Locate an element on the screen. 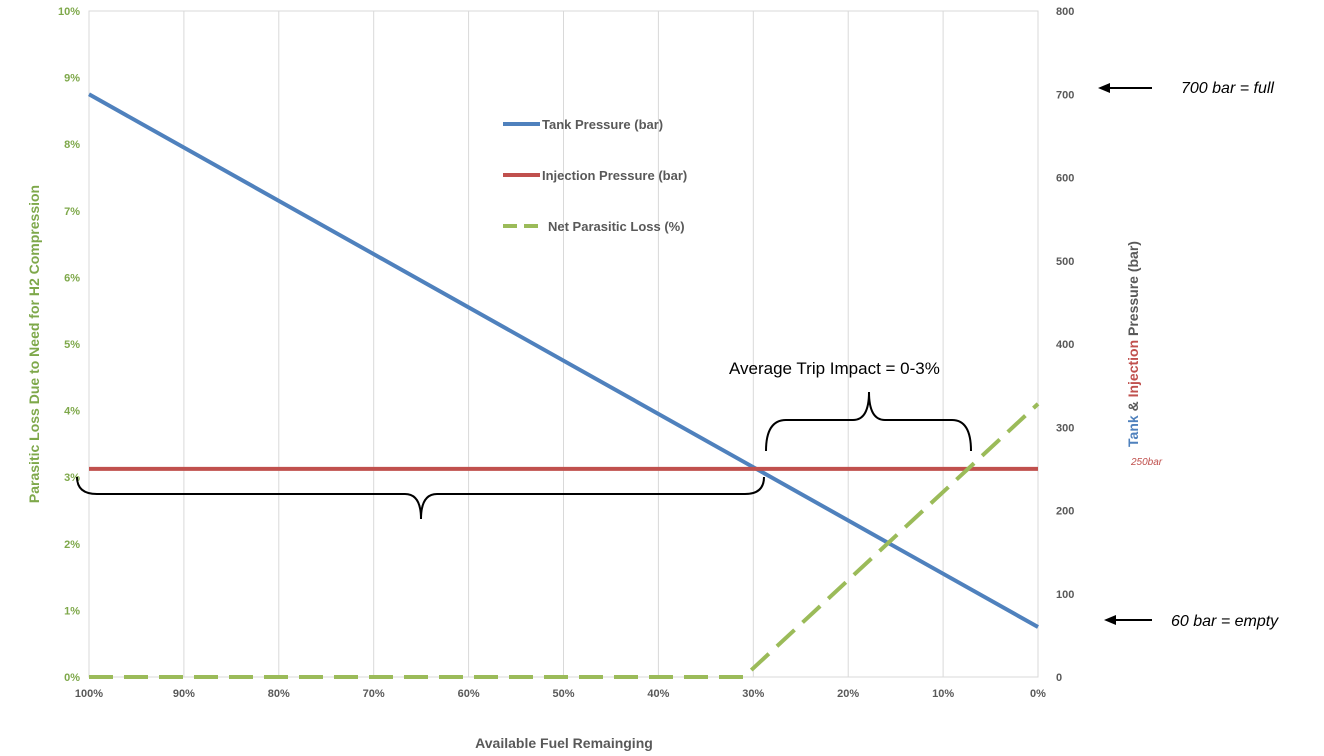  full-arrow-annotation: 700 bar = full is located at coordinates (1186, 88).